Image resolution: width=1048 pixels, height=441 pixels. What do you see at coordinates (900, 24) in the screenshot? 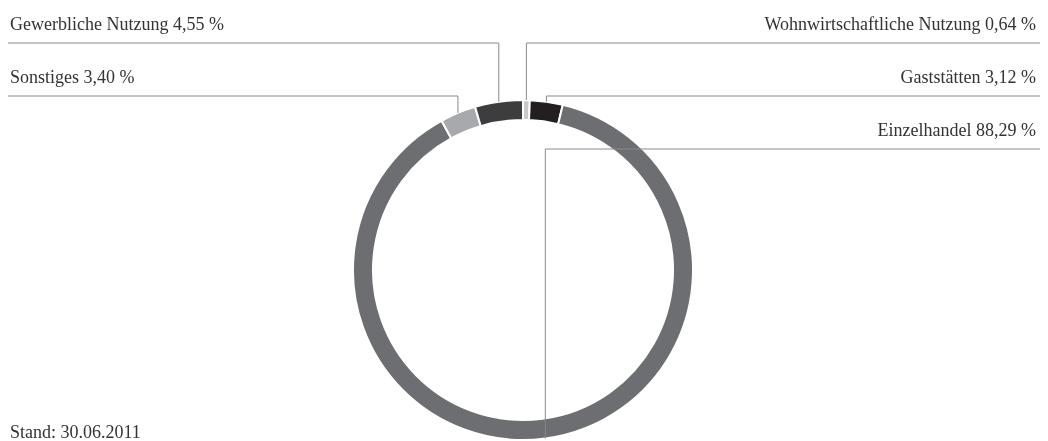
I see `slice-label: Wohnwirtschaftliche Nutzung 0,64 %` at bounding box center [900, 24].